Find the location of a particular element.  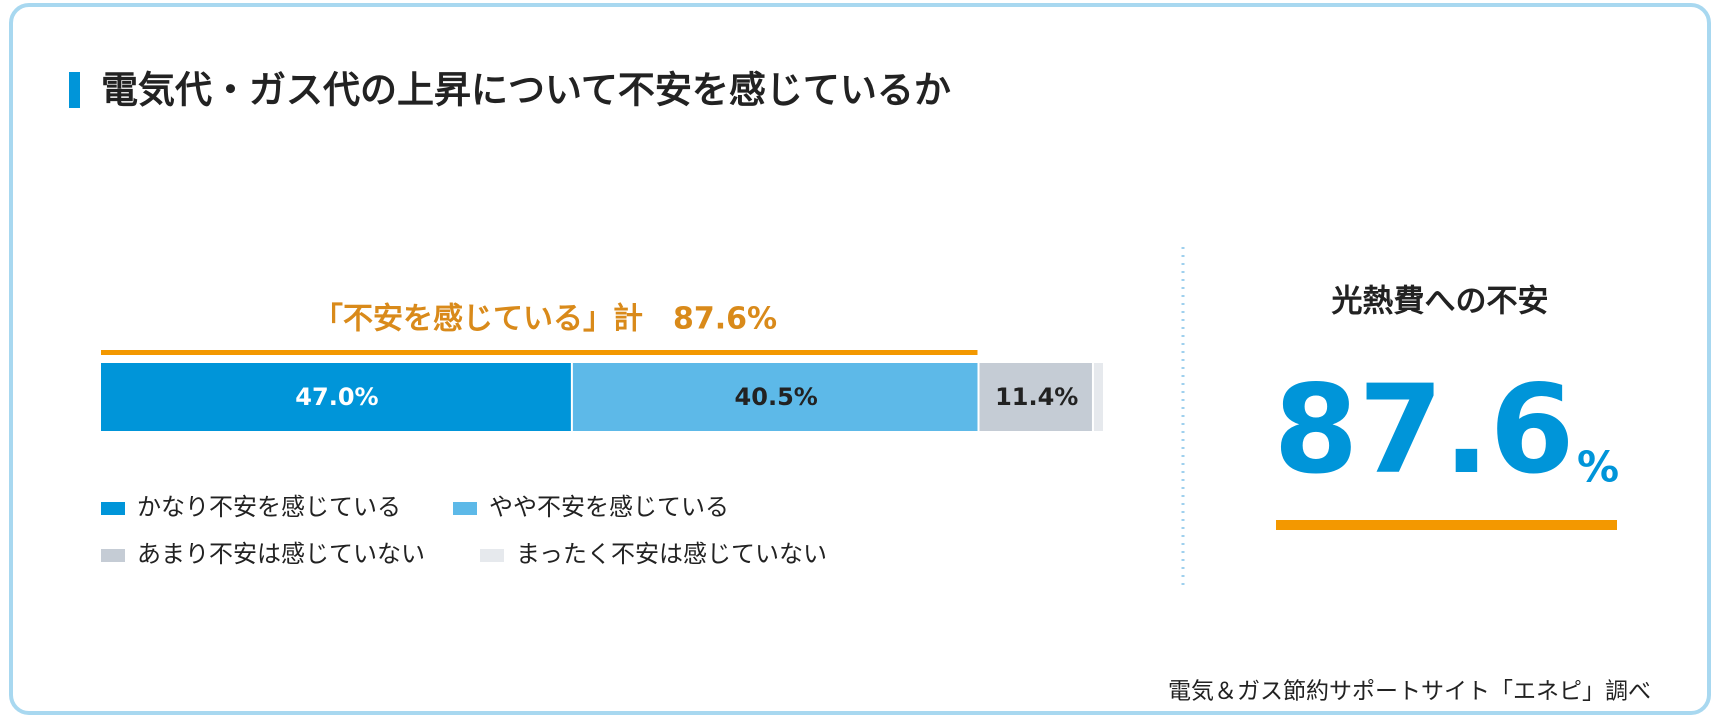

title-marker is located at coordinates (74, 90).